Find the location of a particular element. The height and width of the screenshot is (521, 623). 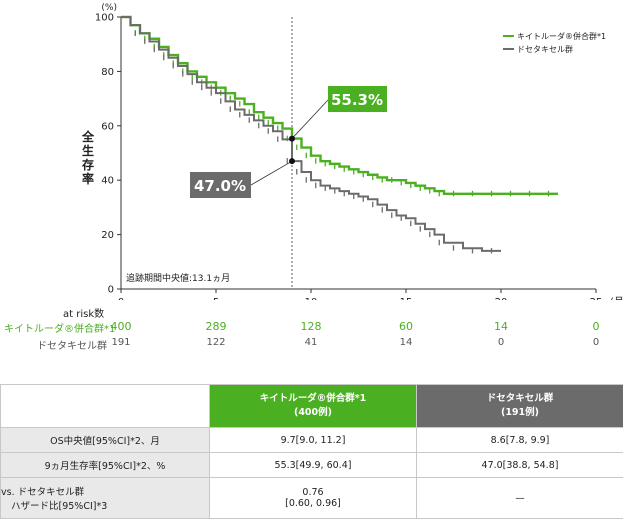

at-risk-title: at risk数 is located at coordinates (84, 314).